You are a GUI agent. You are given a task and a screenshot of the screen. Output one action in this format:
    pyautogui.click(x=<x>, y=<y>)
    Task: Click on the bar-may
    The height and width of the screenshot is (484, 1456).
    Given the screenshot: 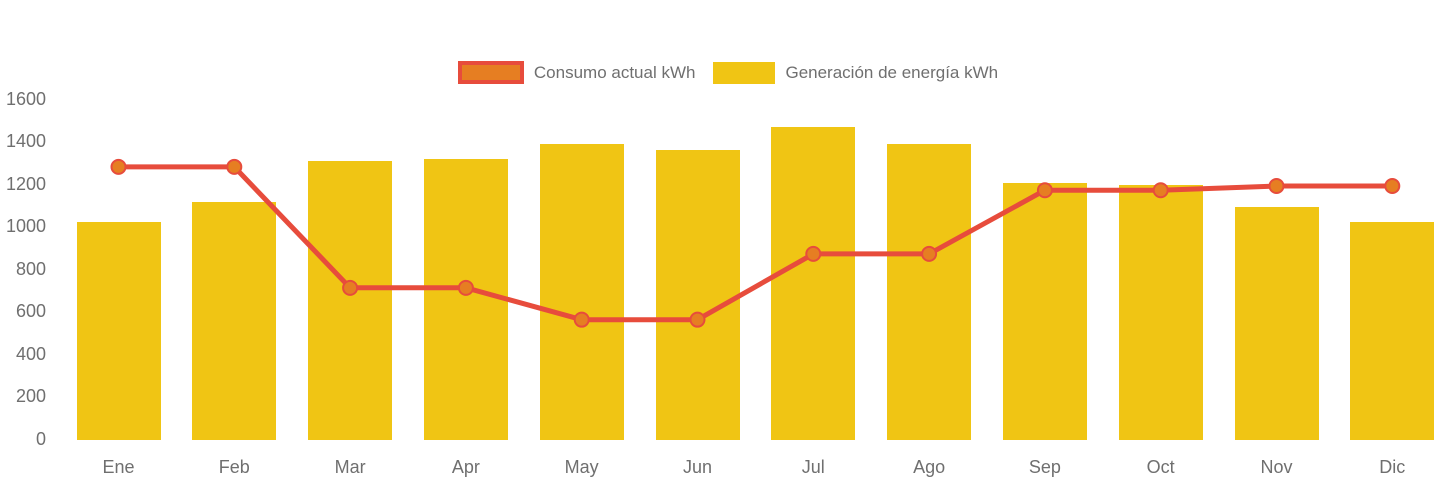 What is the action you would take?
    pyautogui.click(x=581, y=292)
    